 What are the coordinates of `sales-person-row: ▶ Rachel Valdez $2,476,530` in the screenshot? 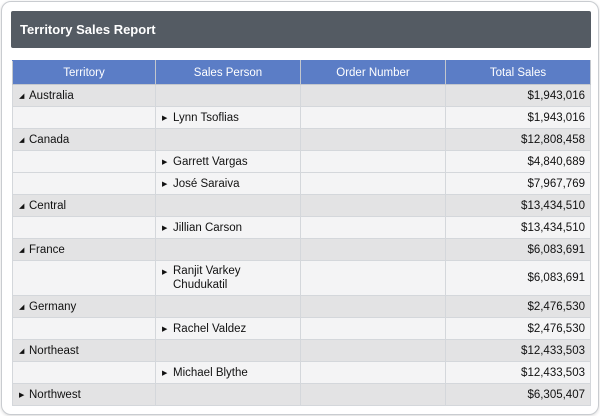 It's located at (301, 328).